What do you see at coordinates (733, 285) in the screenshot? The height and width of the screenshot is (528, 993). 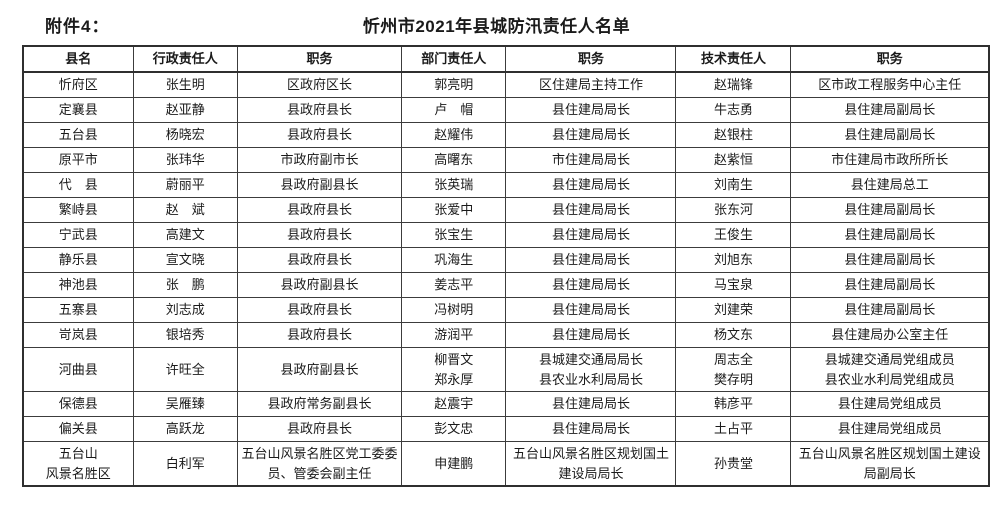 I see `table-cell: 马宝泉` at bounding box center [733, 285].